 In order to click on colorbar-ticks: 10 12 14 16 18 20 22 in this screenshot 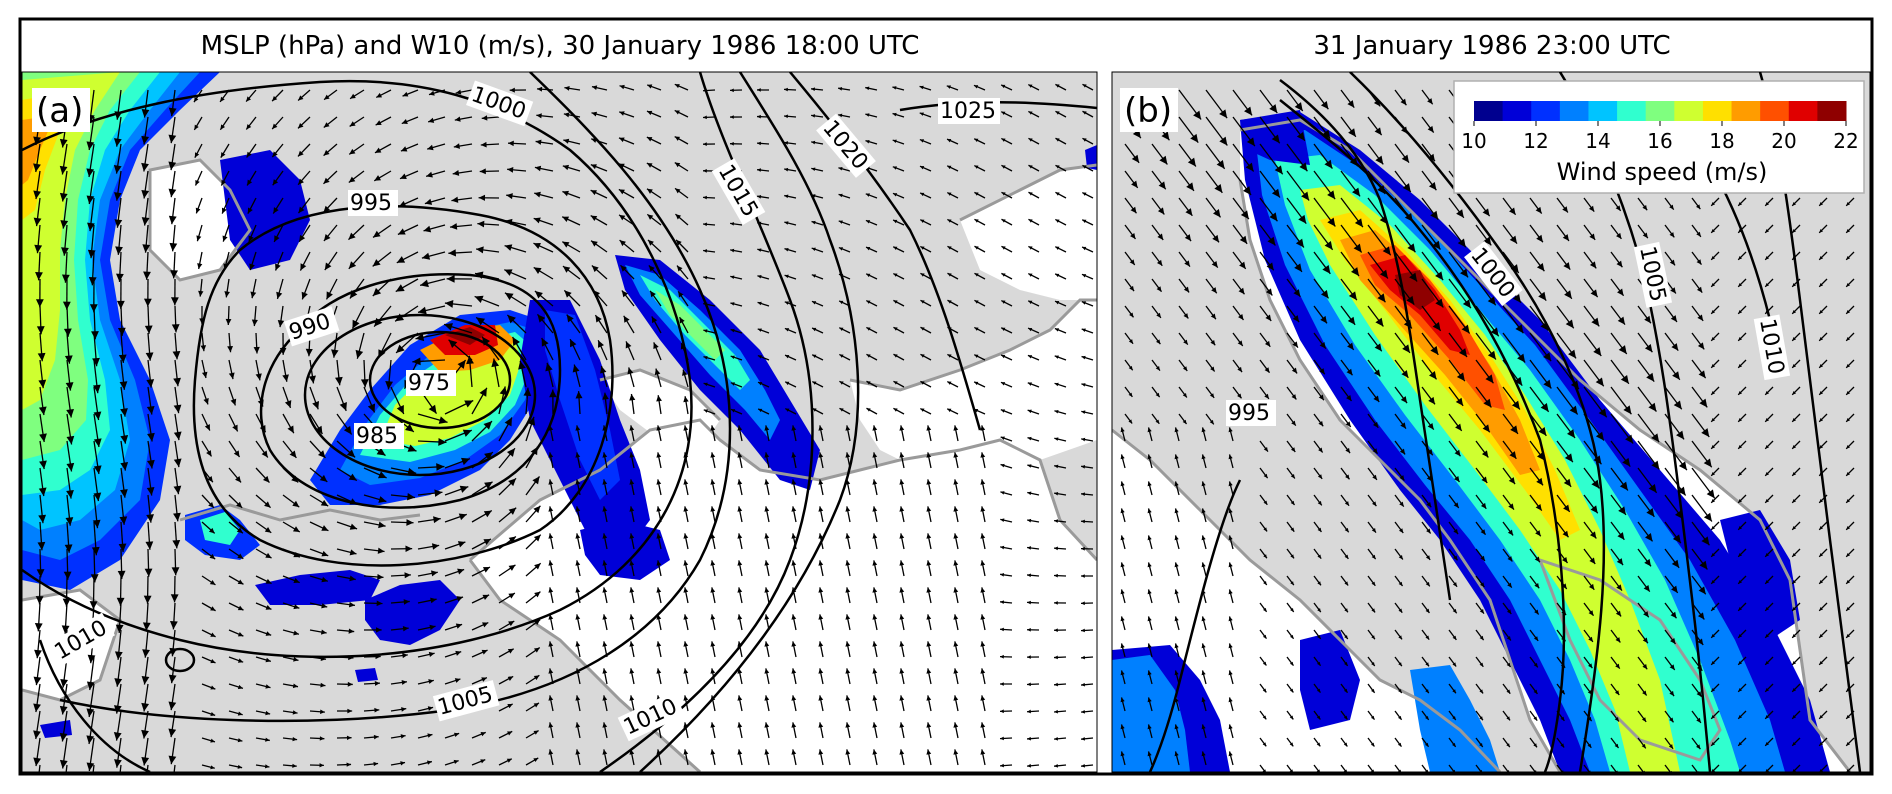, I will do `click(1660, 137)`.